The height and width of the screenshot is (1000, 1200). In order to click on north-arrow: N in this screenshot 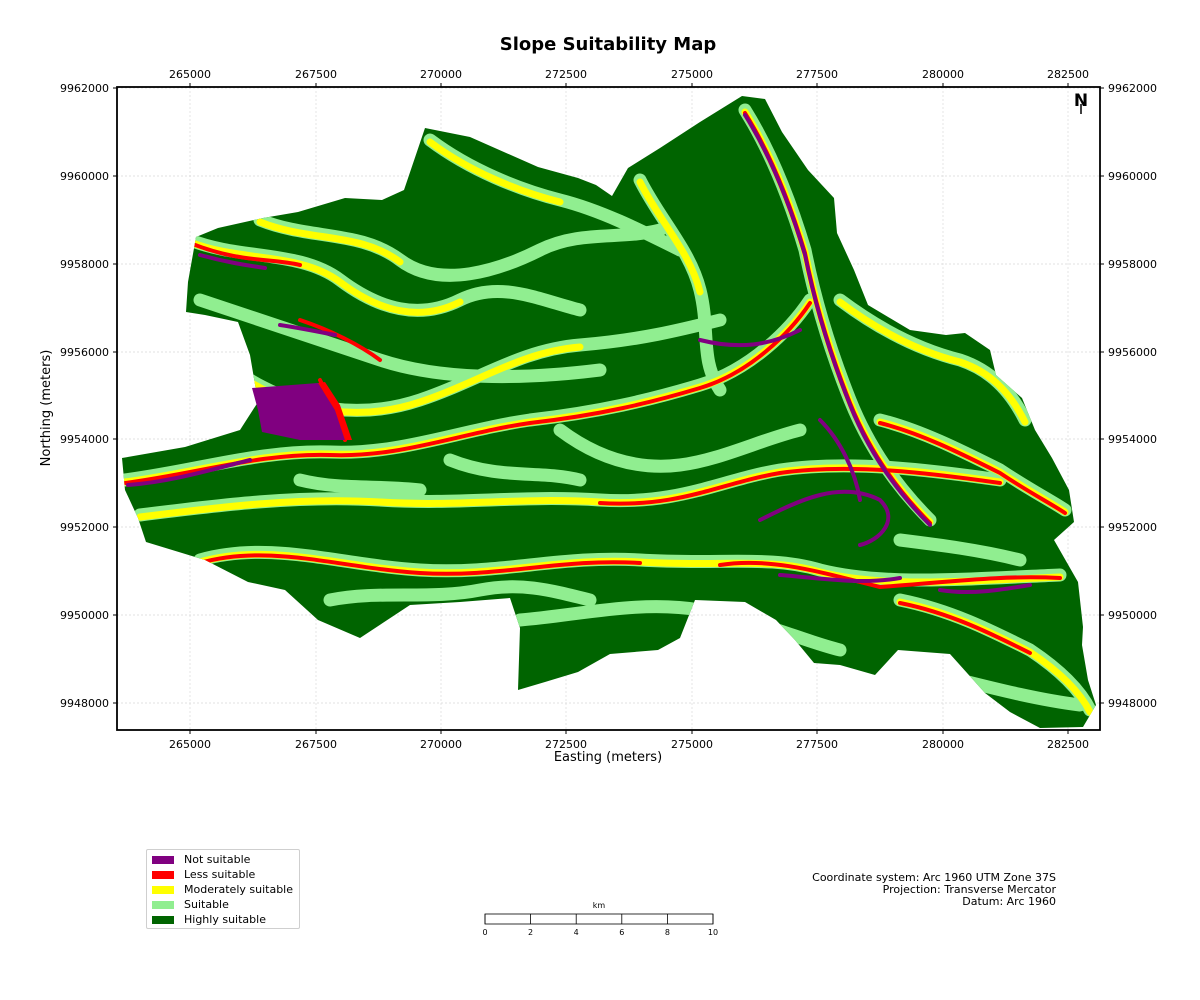, I will do `click(1081, 102)`.